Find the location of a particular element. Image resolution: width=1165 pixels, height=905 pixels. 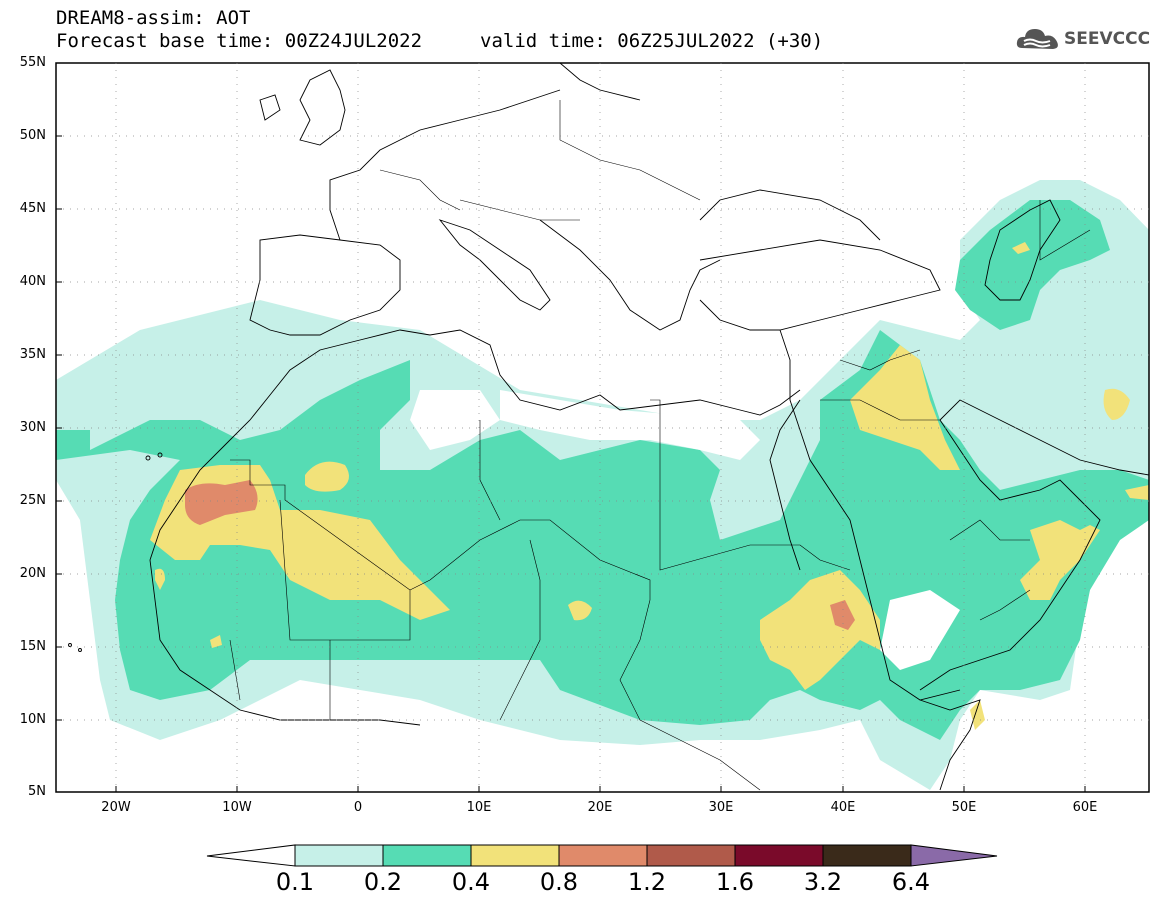

lat-label: 55N is located at coordinates (32, 62).